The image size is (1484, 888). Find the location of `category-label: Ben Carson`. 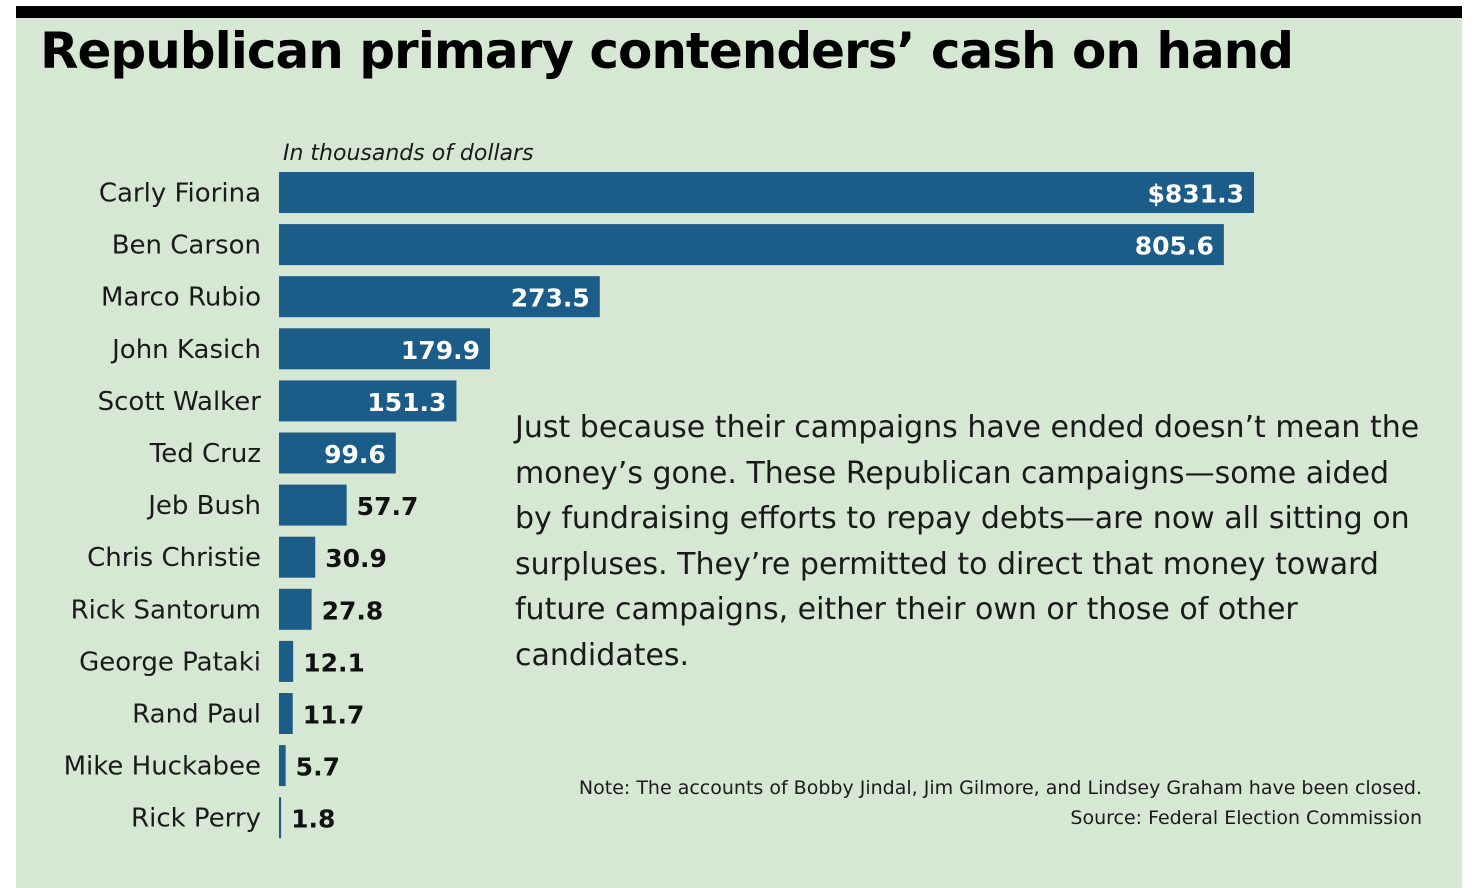

category-label: Ben Carson is located at coordinates (186, 246).